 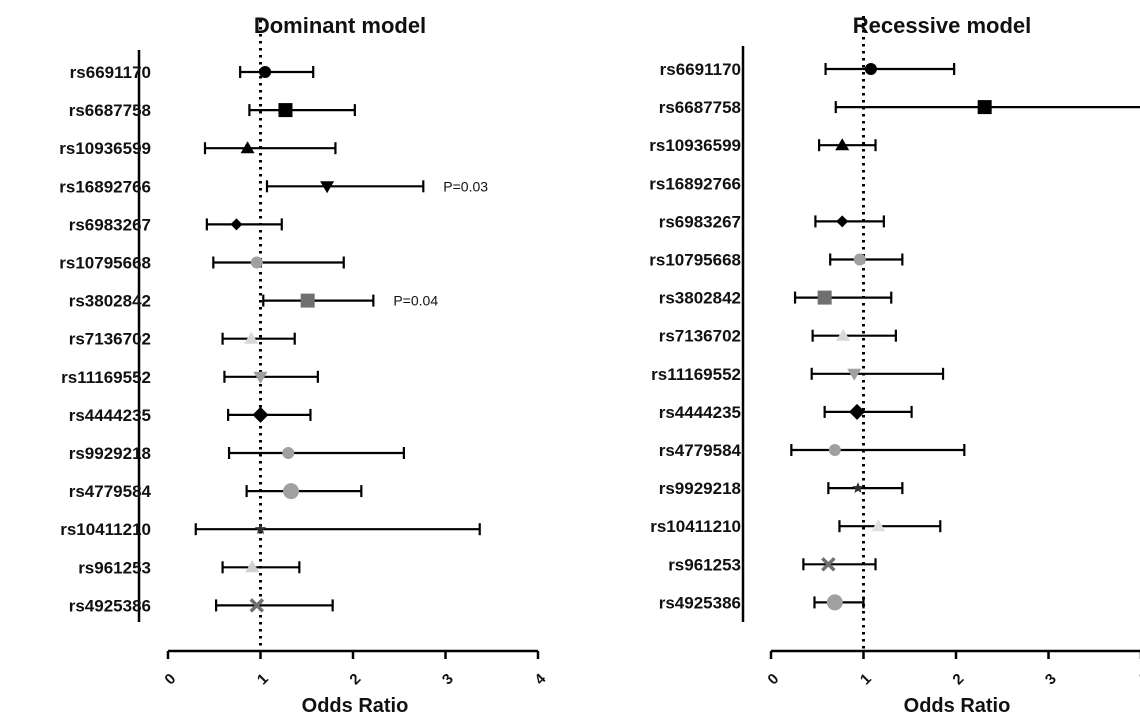 I want to click on dominant-point-diamond, so click(x=260, y=414).